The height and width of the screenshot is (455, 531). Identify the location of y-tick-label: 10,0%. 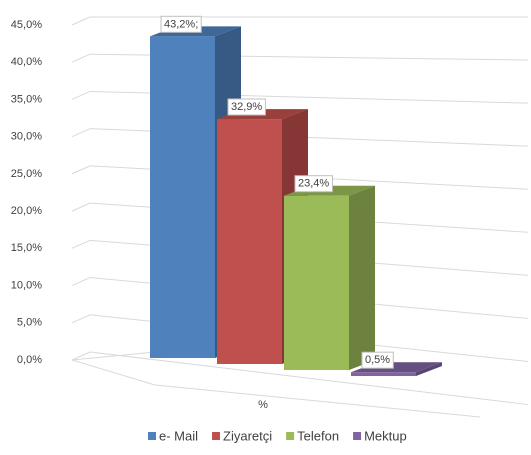
(26, 285).